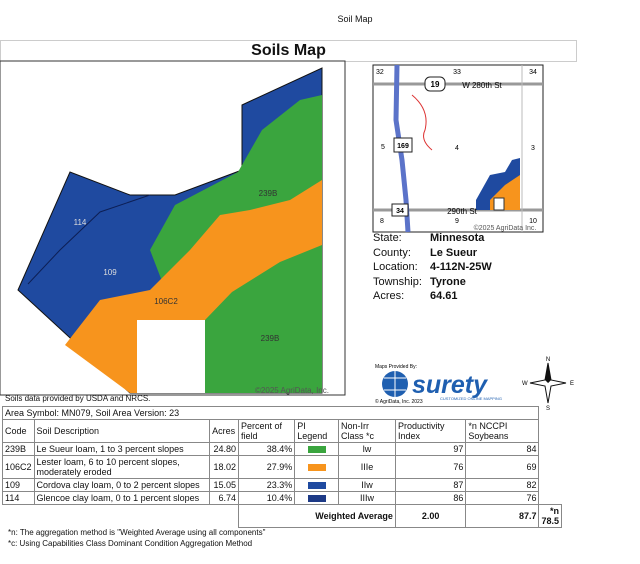  I want to click on weighted-value: 87.7, so click(502, 516).